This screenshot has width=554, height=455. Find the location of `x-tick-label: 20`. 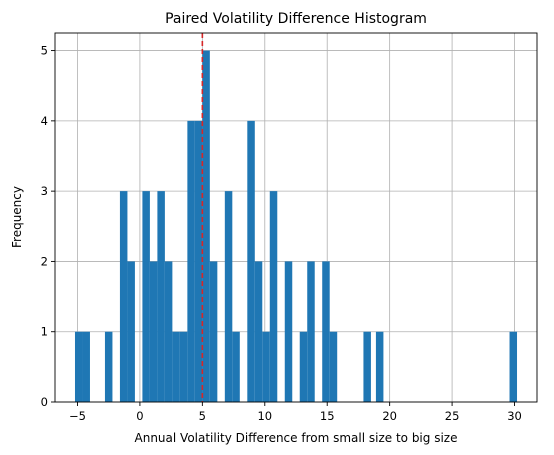

x-tick-label: 20 is located at coordinates (389, 416).